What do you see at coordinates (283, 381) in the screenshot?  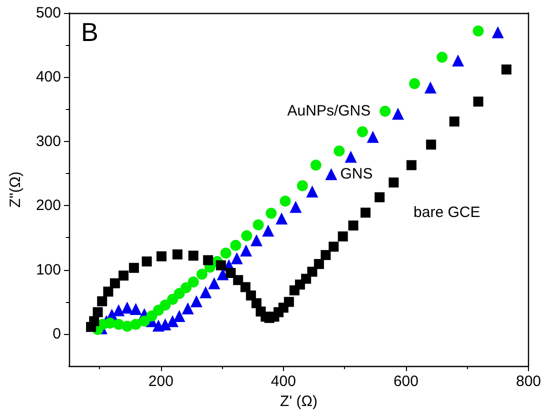 I see `x-tick-label: 400` at bounding box center [283, 381].